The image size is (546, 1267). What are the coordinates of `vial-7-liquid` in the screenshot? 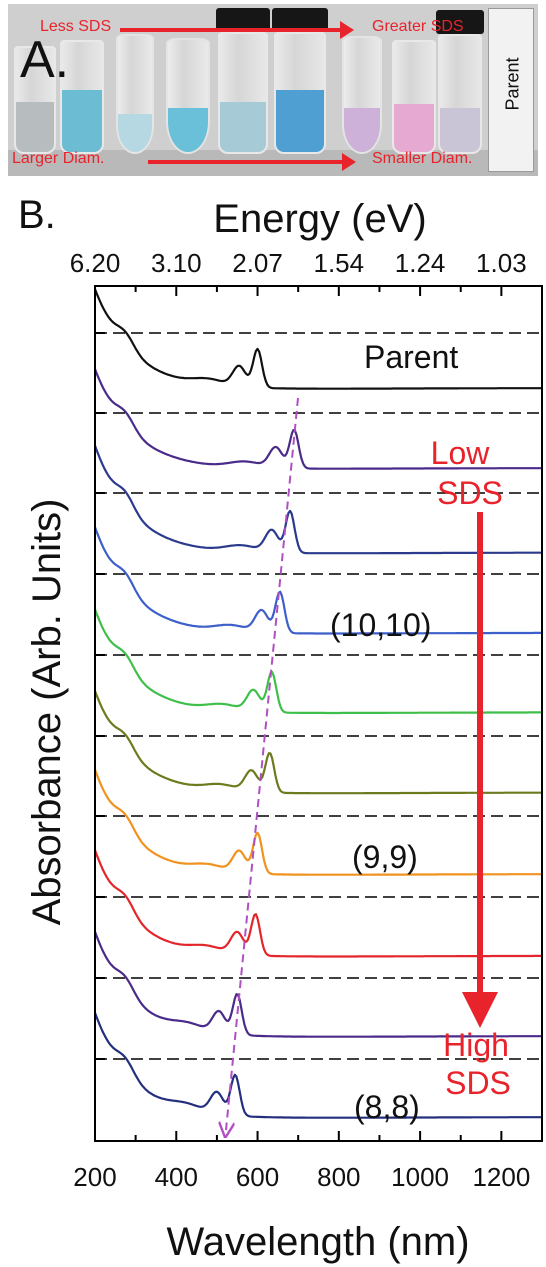 It's located at (362, 130).